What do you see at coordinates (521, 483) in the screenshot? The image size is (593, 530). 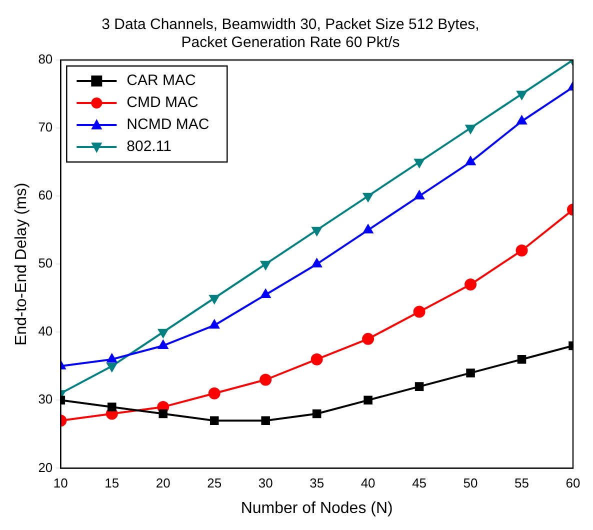 I see `x-tick-label: 55` at bounding box center [521, 483].